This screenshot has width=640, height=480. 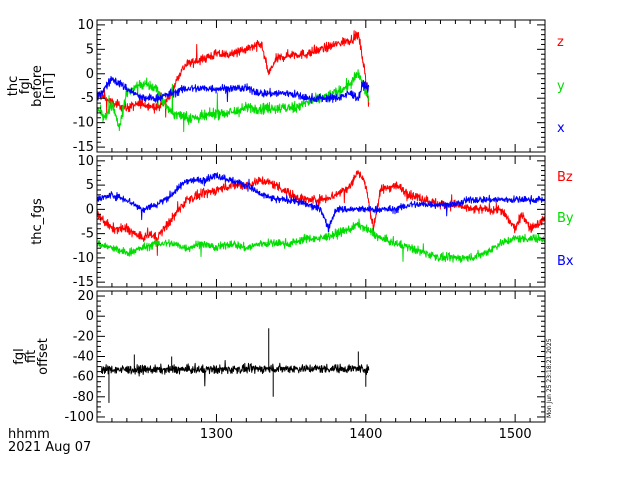 What do you see at coordinates (79, 417) in the screenshot?
I see `y-tick-label: -100` at bounding box center [79, 417].